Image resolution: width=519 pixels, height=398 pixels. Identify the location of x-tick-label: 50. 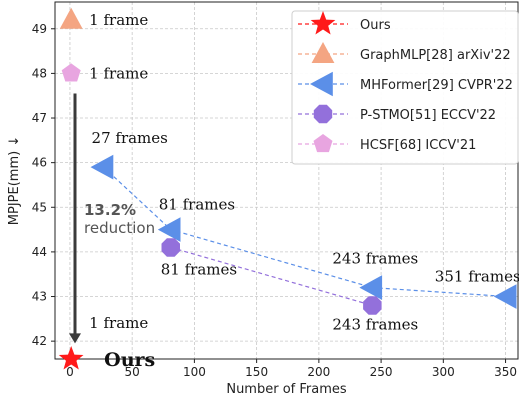
(132, 372).